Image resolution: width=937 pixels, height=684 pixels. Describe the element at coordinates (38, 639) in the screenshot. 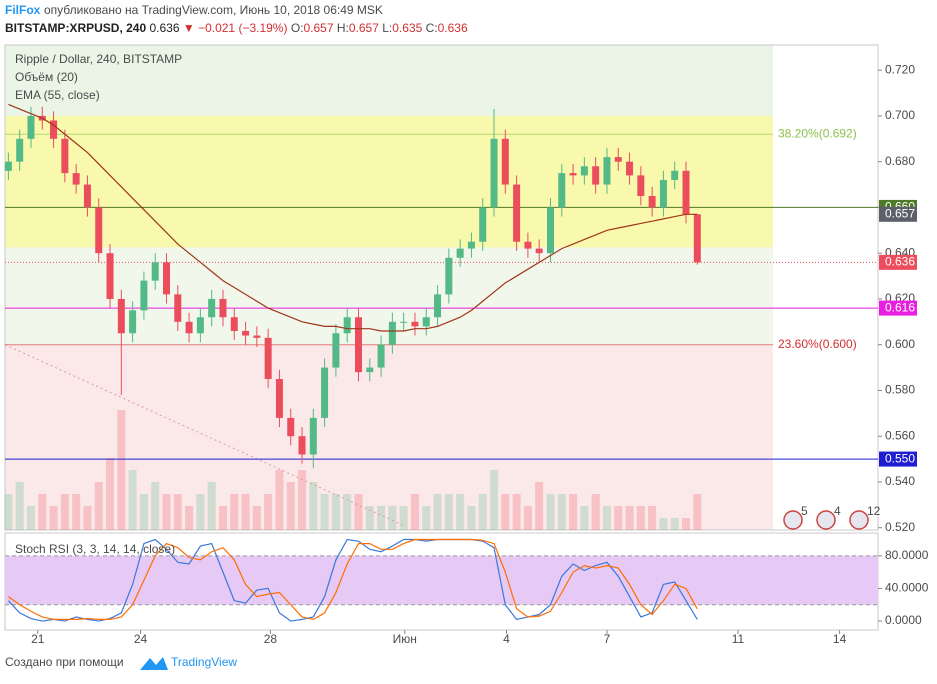

I see `x-tick-label: 21` at that location.